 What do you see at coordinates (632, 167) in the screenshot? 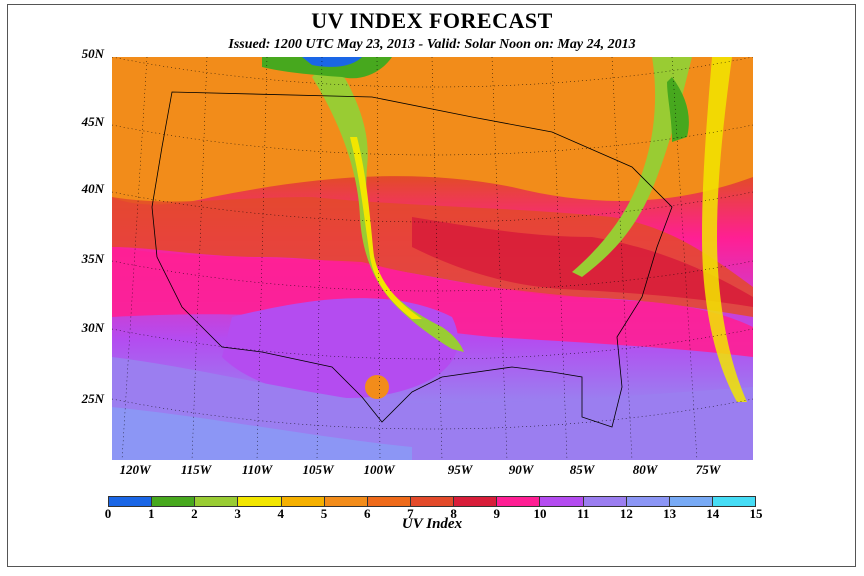
I see `uv-band-east` at bounding box center [632, 167].